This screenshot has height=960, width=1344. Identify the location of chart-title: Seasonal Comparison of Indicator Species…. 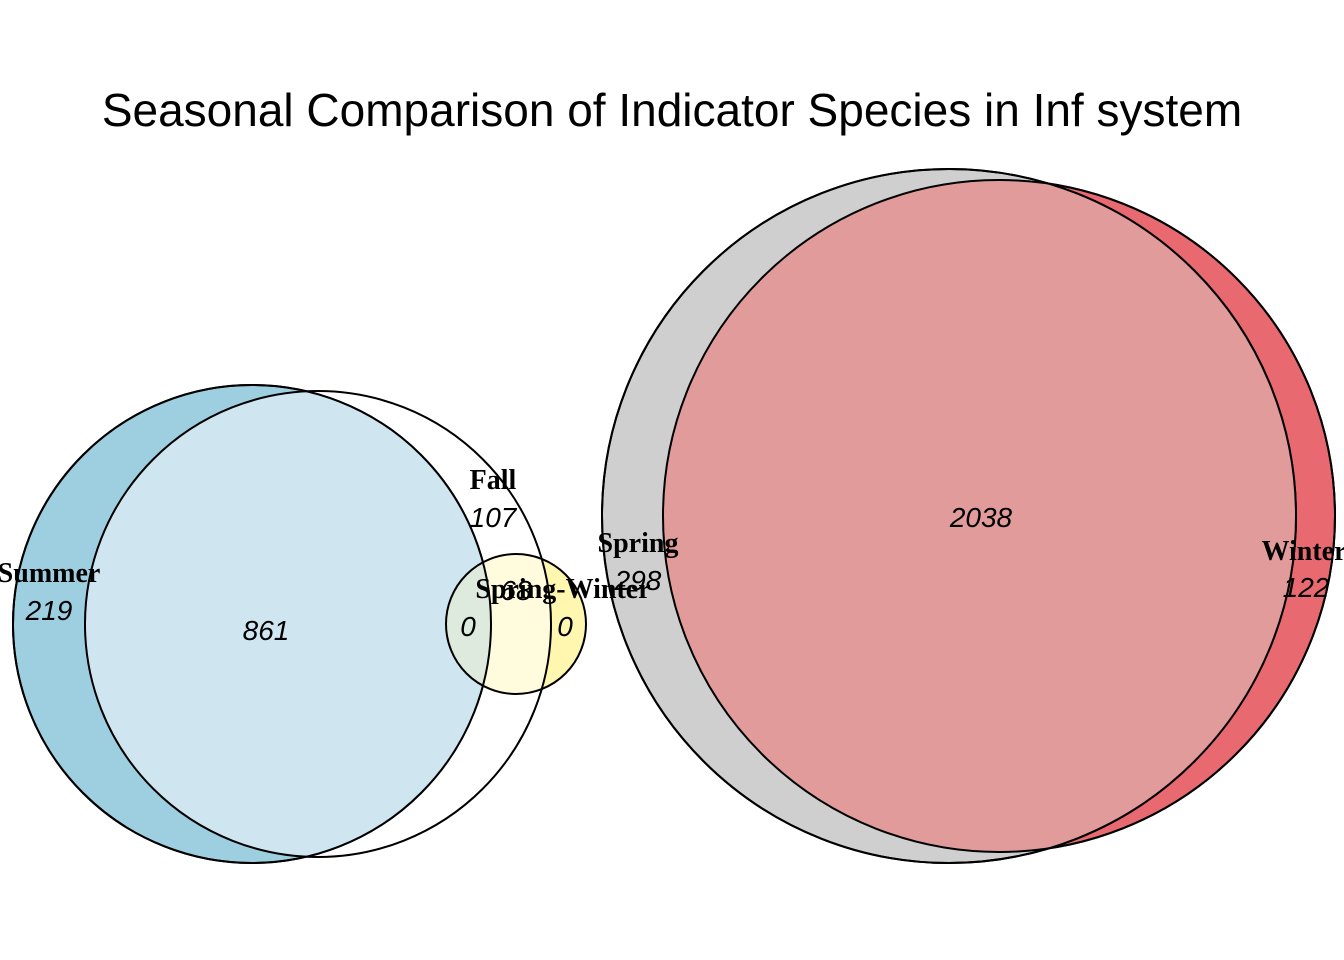
(672, 110).